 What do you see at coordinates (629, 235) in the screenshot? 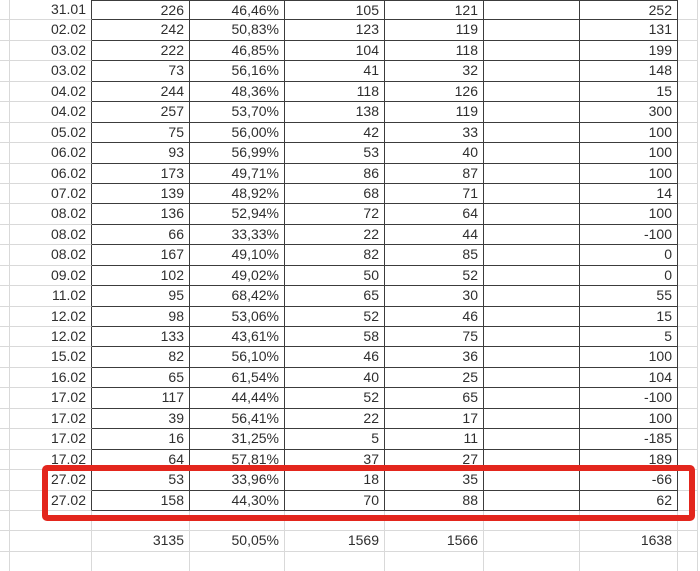
I see `value-cell: -100` at bounding box center [629, 235].